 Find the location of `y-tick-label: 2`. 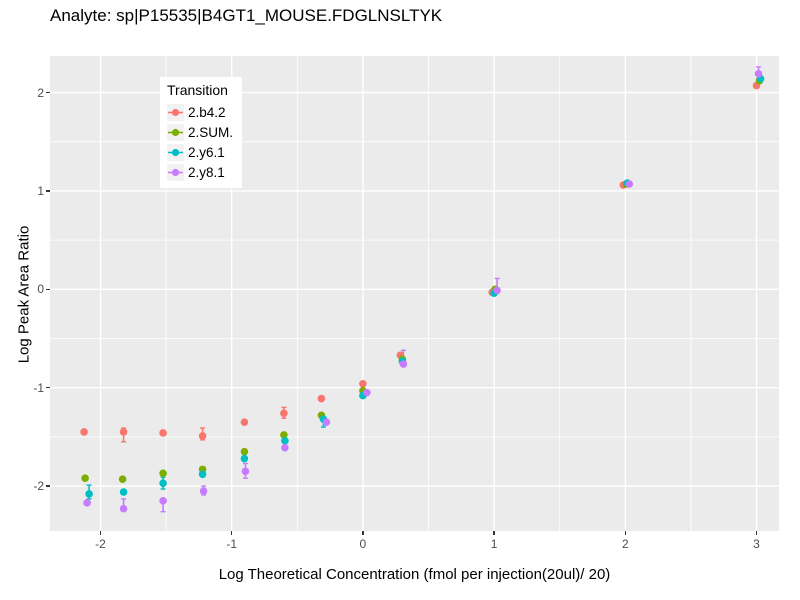

y-tick-label: 2 is located at coordinates (40, 92).